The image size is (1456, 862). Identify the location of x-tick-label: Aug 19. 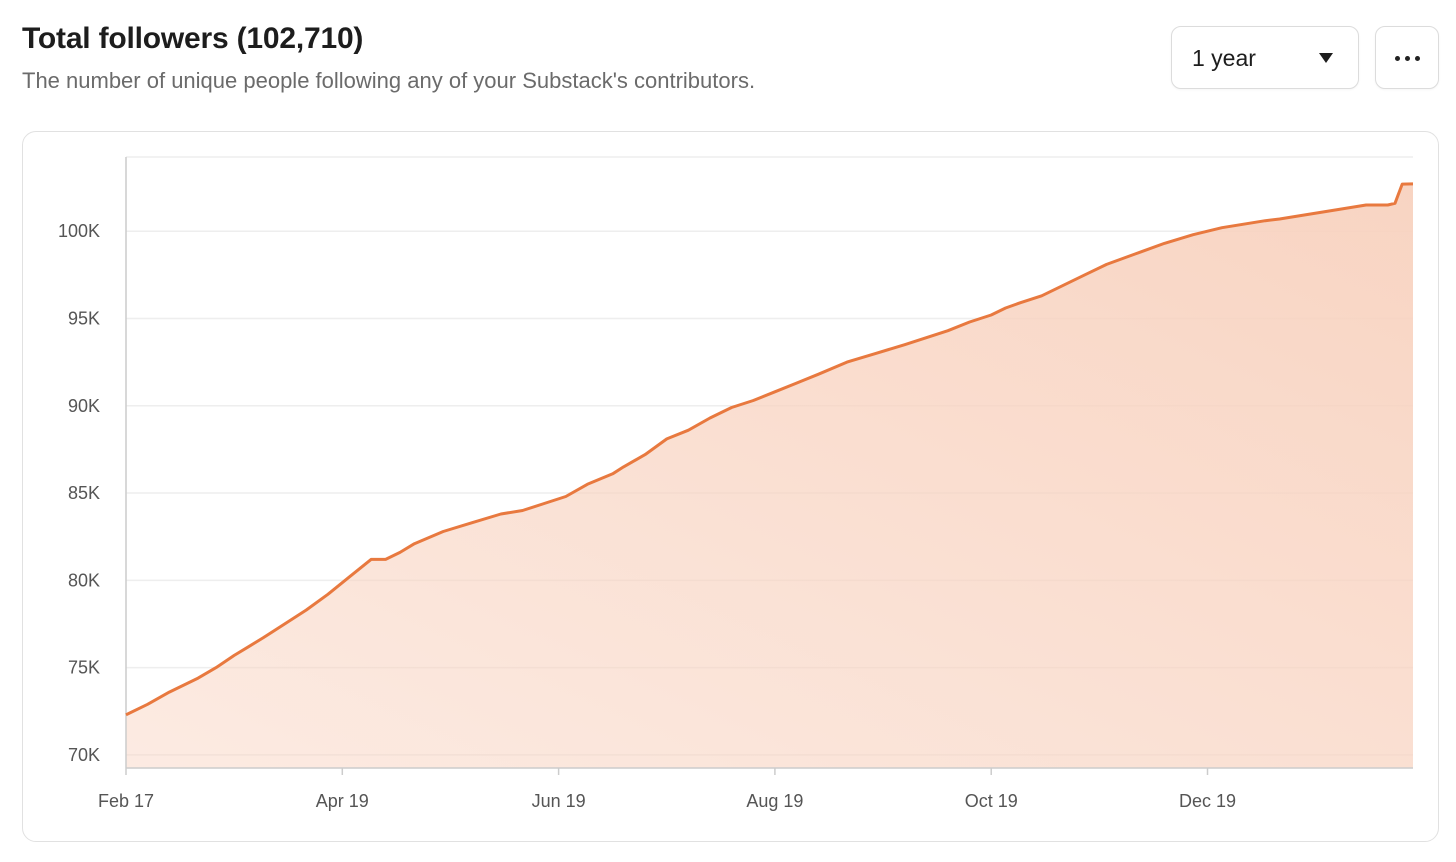
(774, 801).